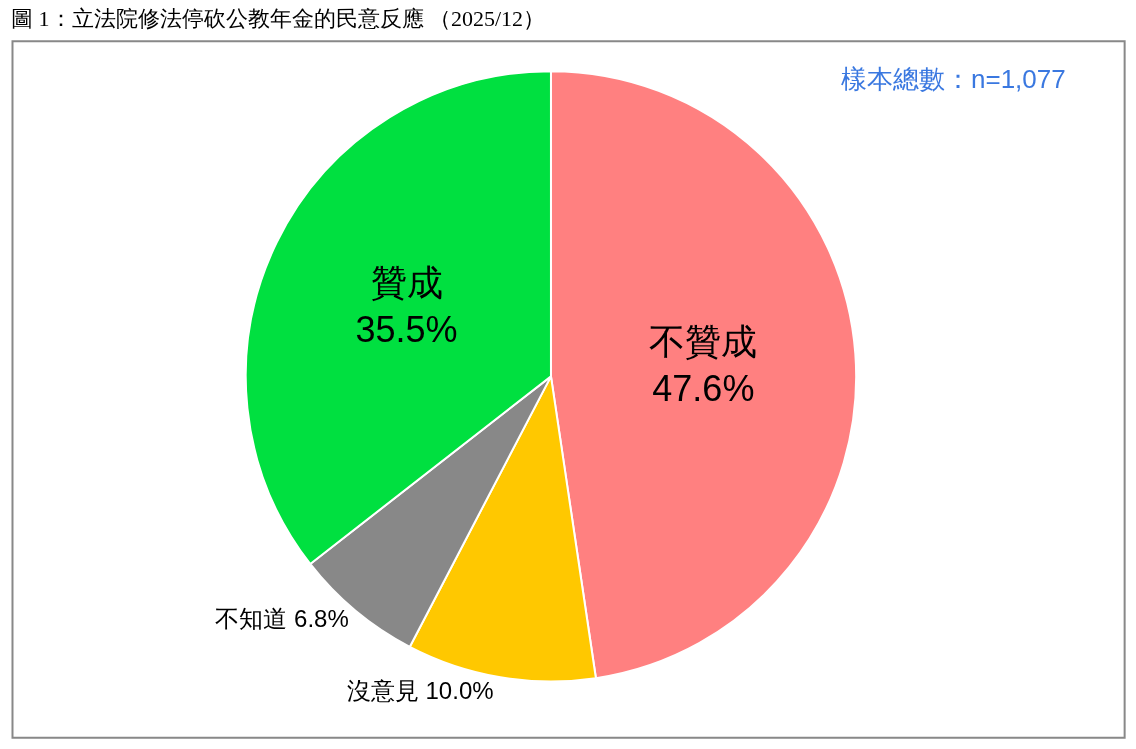 The image size is (1136, 749). I want to click on slice-label: 沒意見 10.0%, so click(420, 690).